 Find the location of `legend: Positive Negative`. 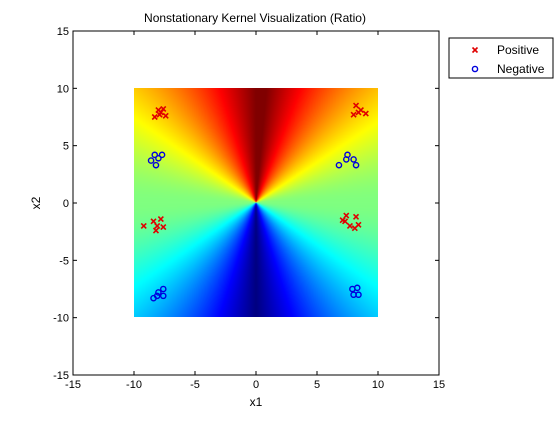

legend: Positive Negative is located at coordinates (501, 58).